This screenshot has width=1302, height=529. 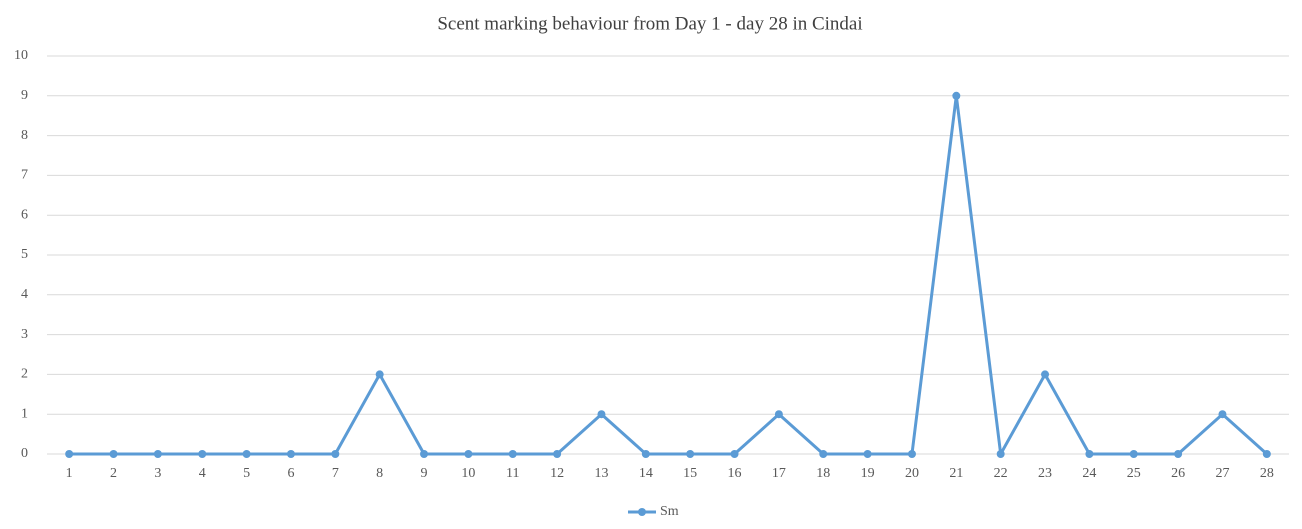 What do you see at coordinates (1222, 473) in the screenshot?
I see `x-tick-label: 27` at bounding box center [1222, 473].